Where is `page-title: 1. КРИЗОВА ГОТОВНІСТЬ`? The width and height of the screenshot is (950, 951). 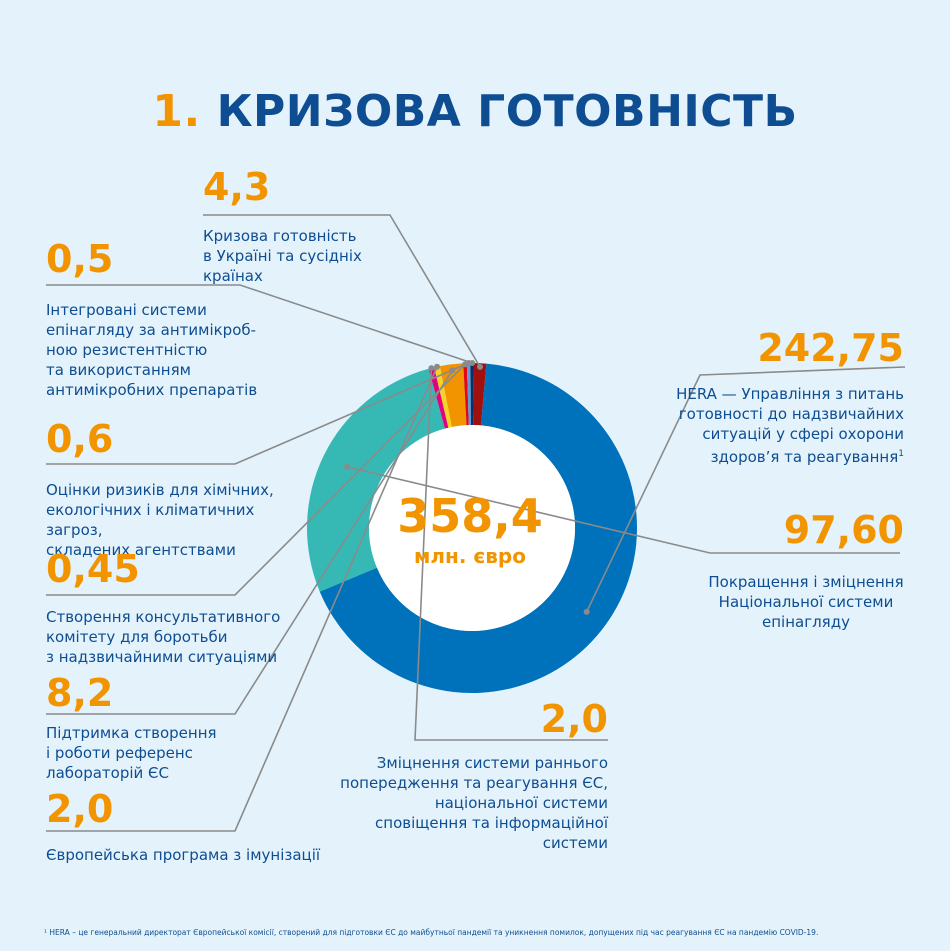 page-title: 1. КРИЗОВА ГОТОВНІСТЬ is located at coordinates (475, 111).